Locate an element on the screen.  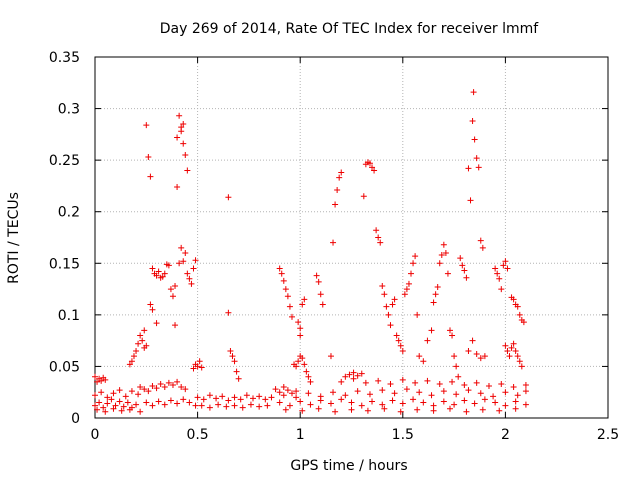
x-tick-label: 1 is located at coordinates (300, 435).